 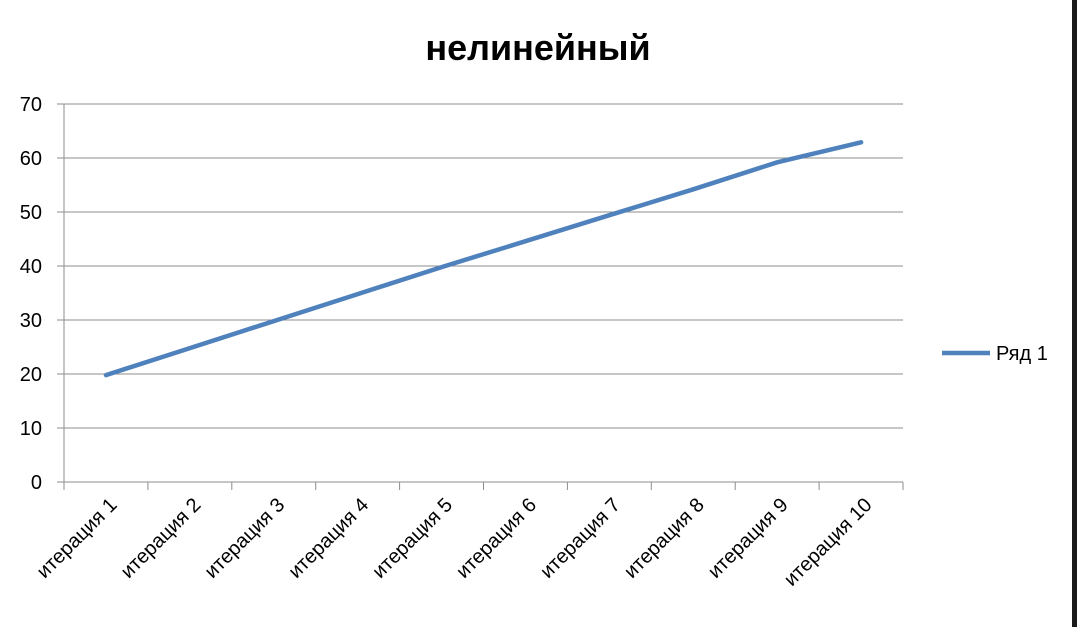 I want to click on y-tick-label: 60, so click(x=31, y=159).